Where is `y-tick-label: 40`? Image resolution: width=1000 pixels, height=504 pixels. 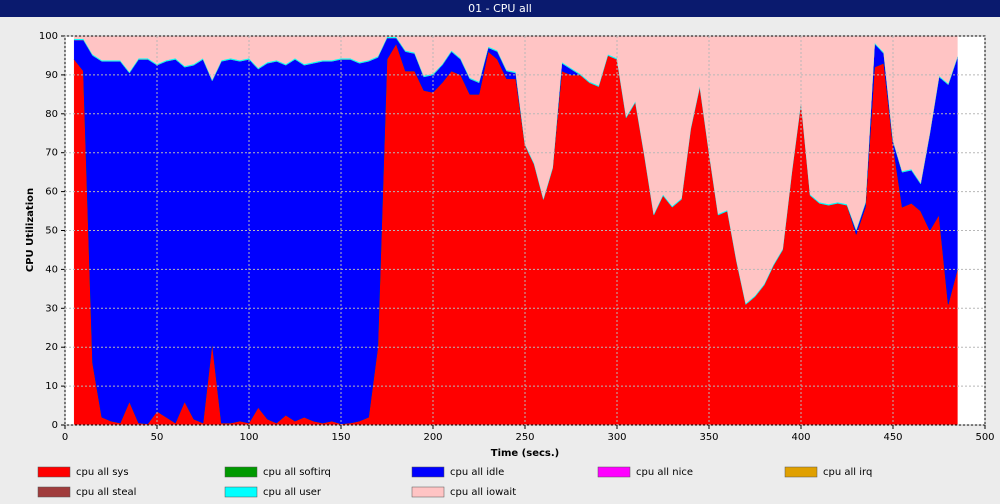 y-tick-label: 40 is located at coordinates (51, 269).